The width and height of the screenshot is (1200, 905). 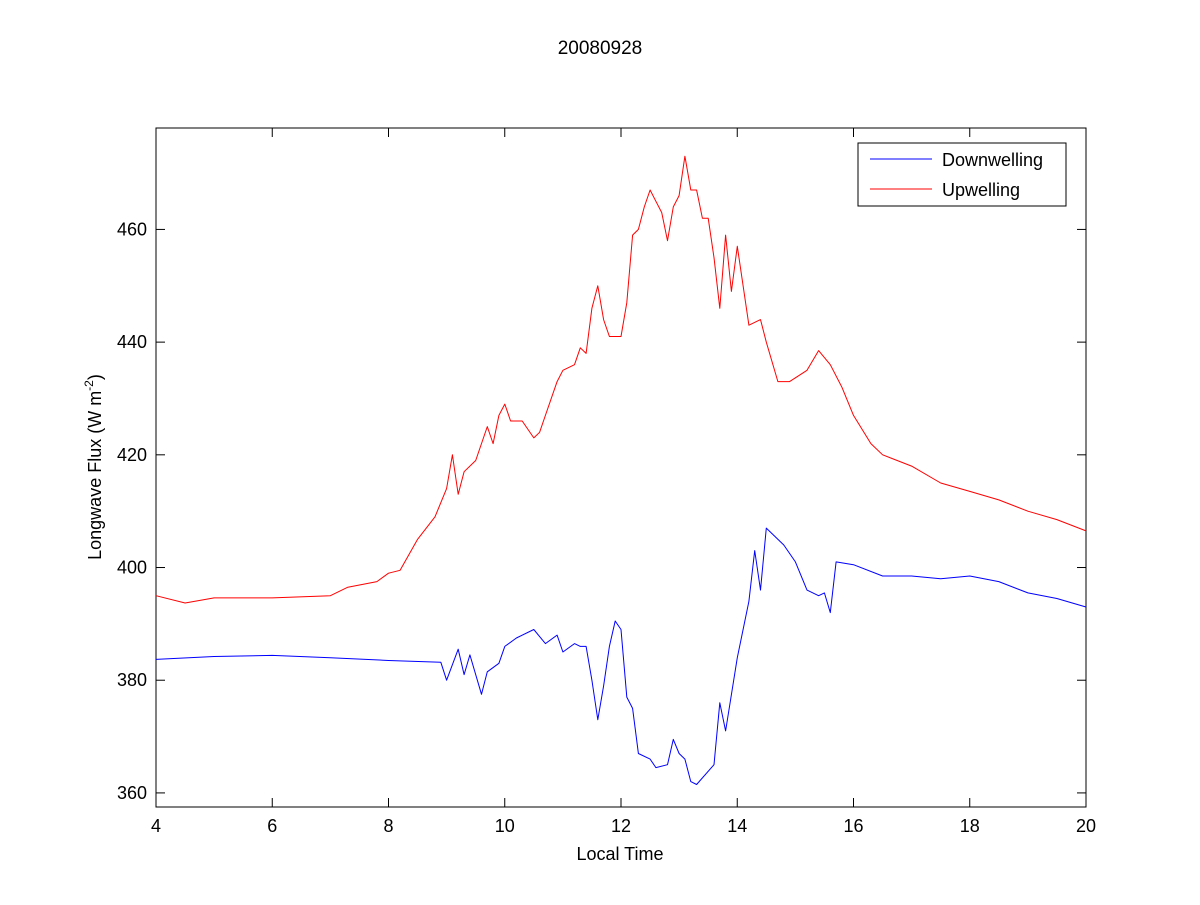 What do you see at coordinates (388, 826) in the screenshot?
I see `x-tick-label: 8` at bounding box center [388, 826].